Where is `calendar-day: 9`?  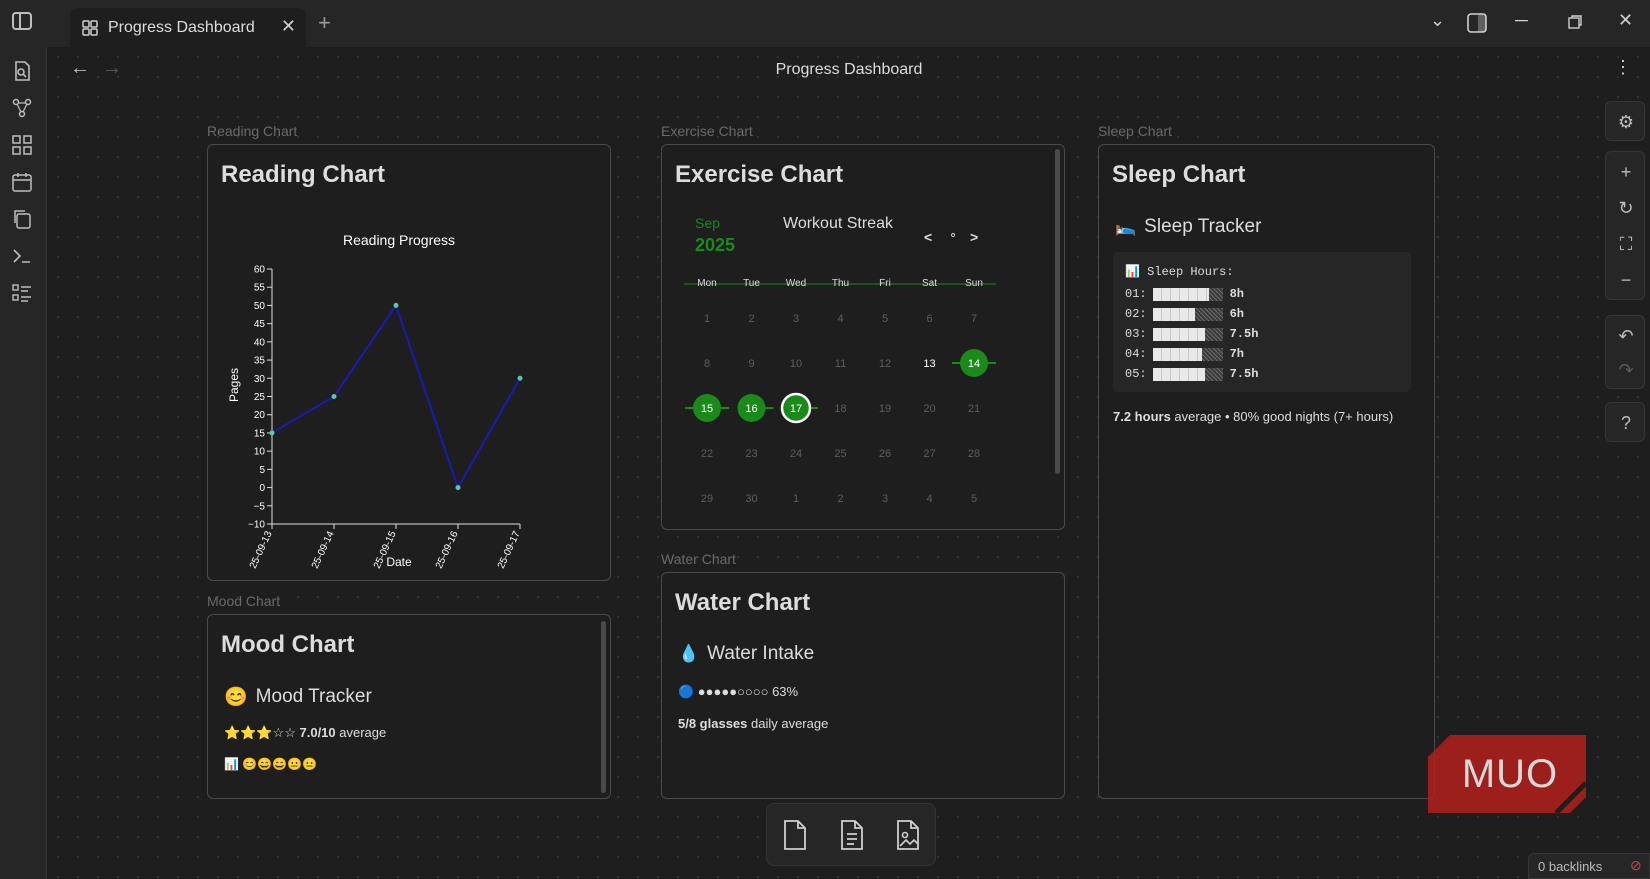 calendar-day: 9 is located at coordinates (751, 364).